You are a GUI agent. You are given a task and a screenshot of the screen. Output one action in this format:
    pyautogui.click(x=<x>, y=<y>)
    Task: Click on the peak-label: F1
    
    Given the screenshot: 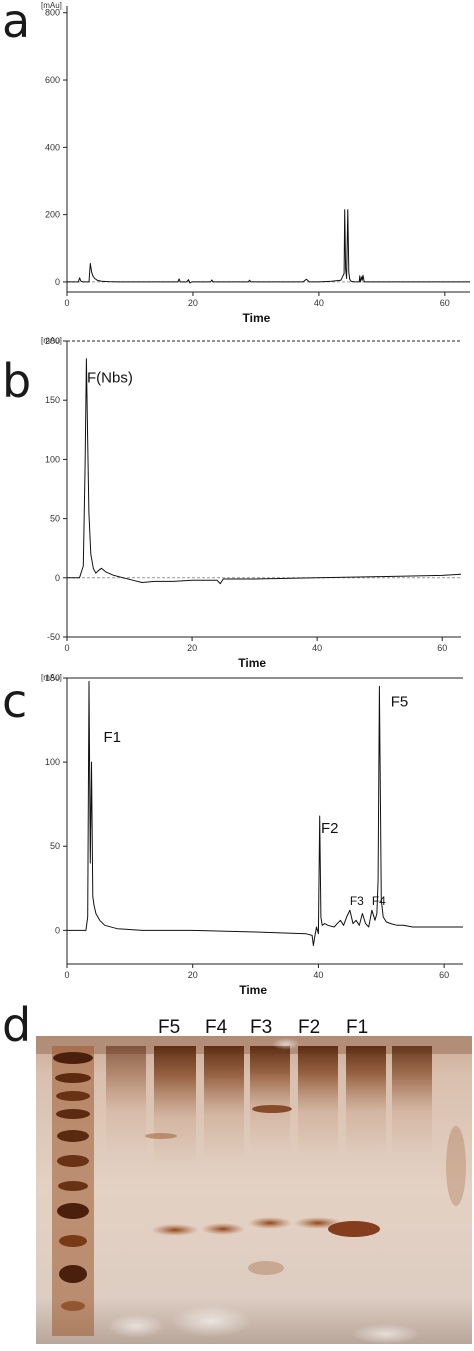 What is the action you would take?
    pyautogui.click(x=112, y=737)
    